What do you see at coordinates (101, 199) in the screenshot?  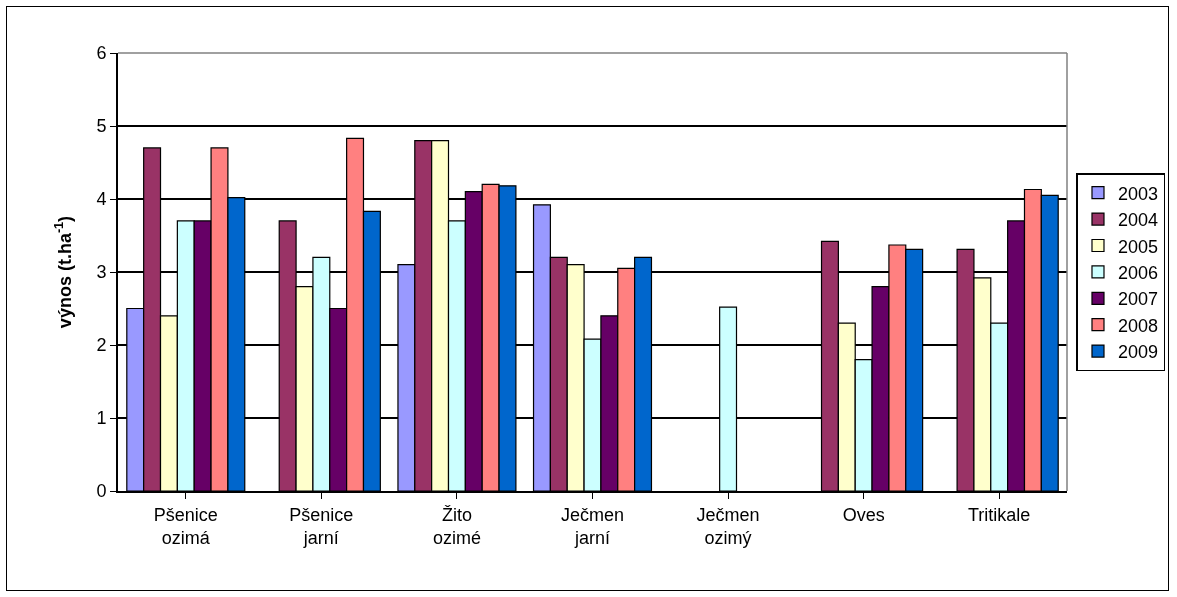 I see `y-tick-label: 4` at bounding box center [101, 199].